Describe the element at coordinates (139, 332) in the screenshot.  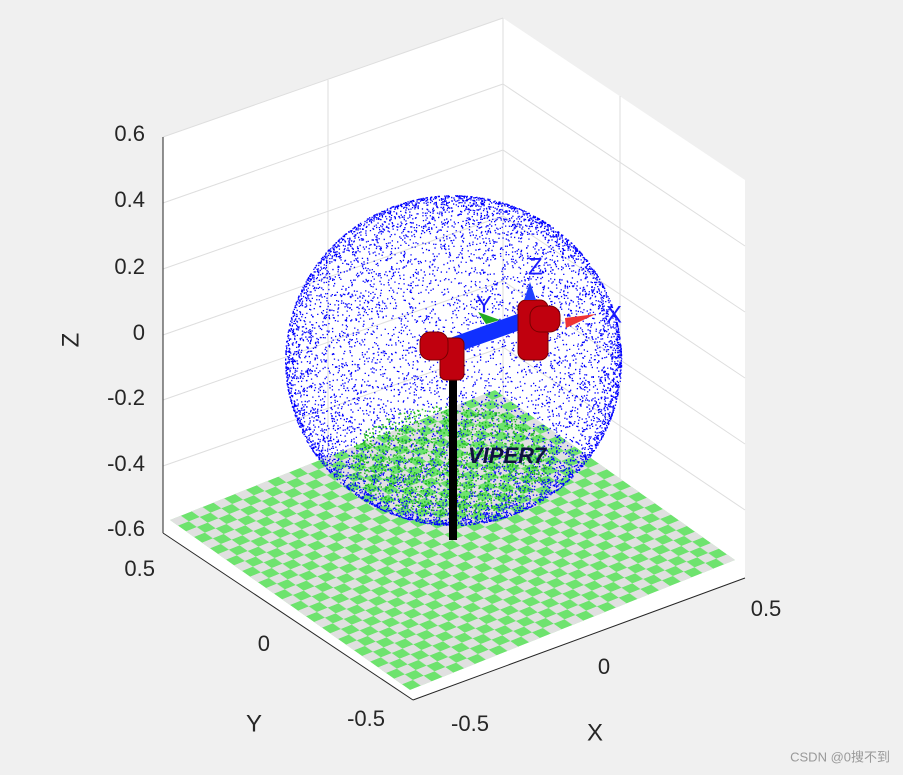
I see `z-tick-label: 0` at that location.